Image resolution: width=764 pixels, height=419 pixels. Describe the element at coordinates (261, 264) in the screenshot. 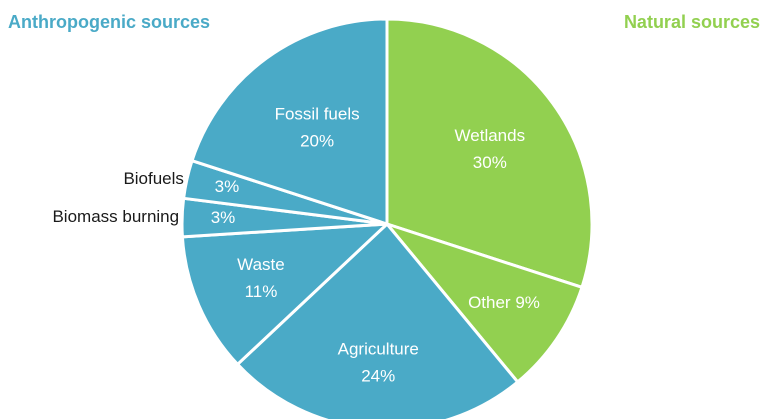

I see `slice-label-waste: Waste` at that location.